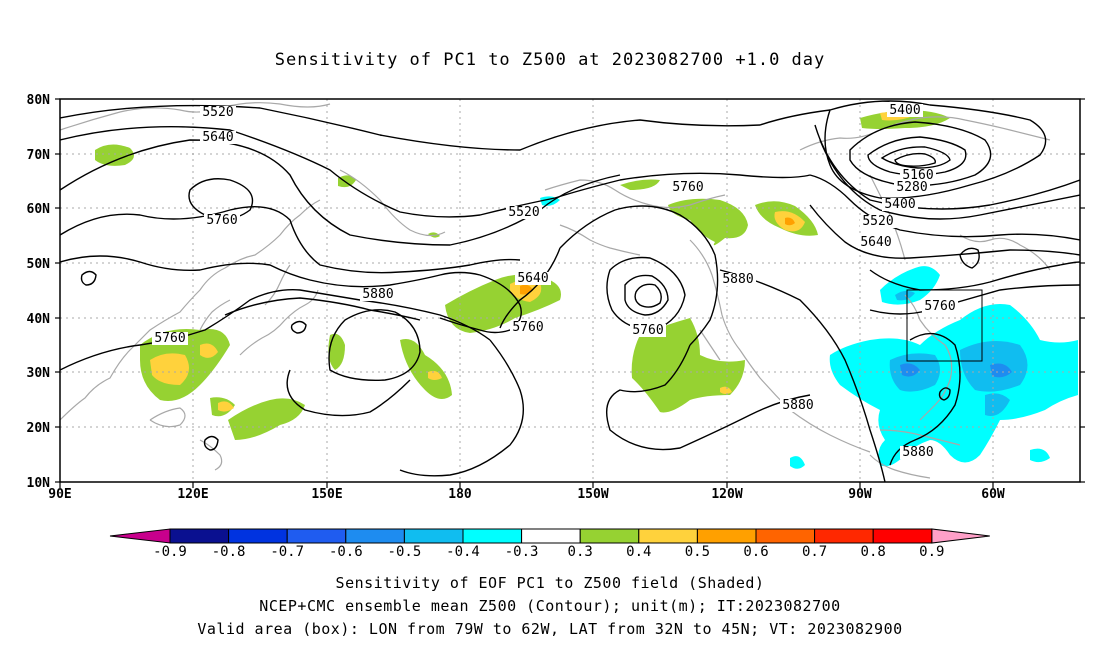  What do you see at coordinates (326, 494) in the screenshot?
I see `lon-label: 150E` at bounding box center [326, 494].